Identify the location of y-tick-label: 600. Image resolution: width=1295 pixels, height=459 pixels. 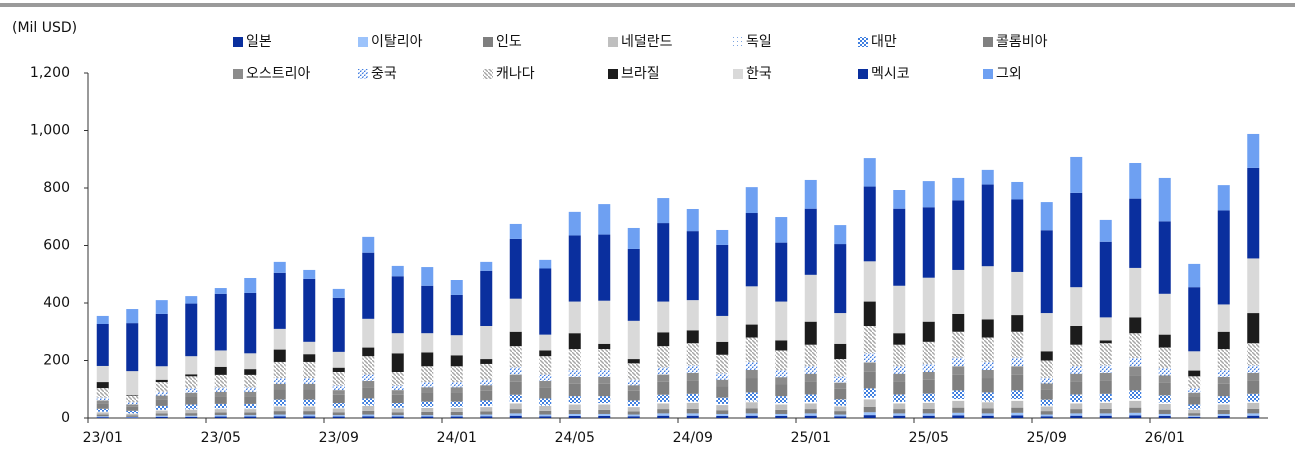
(56, 246).